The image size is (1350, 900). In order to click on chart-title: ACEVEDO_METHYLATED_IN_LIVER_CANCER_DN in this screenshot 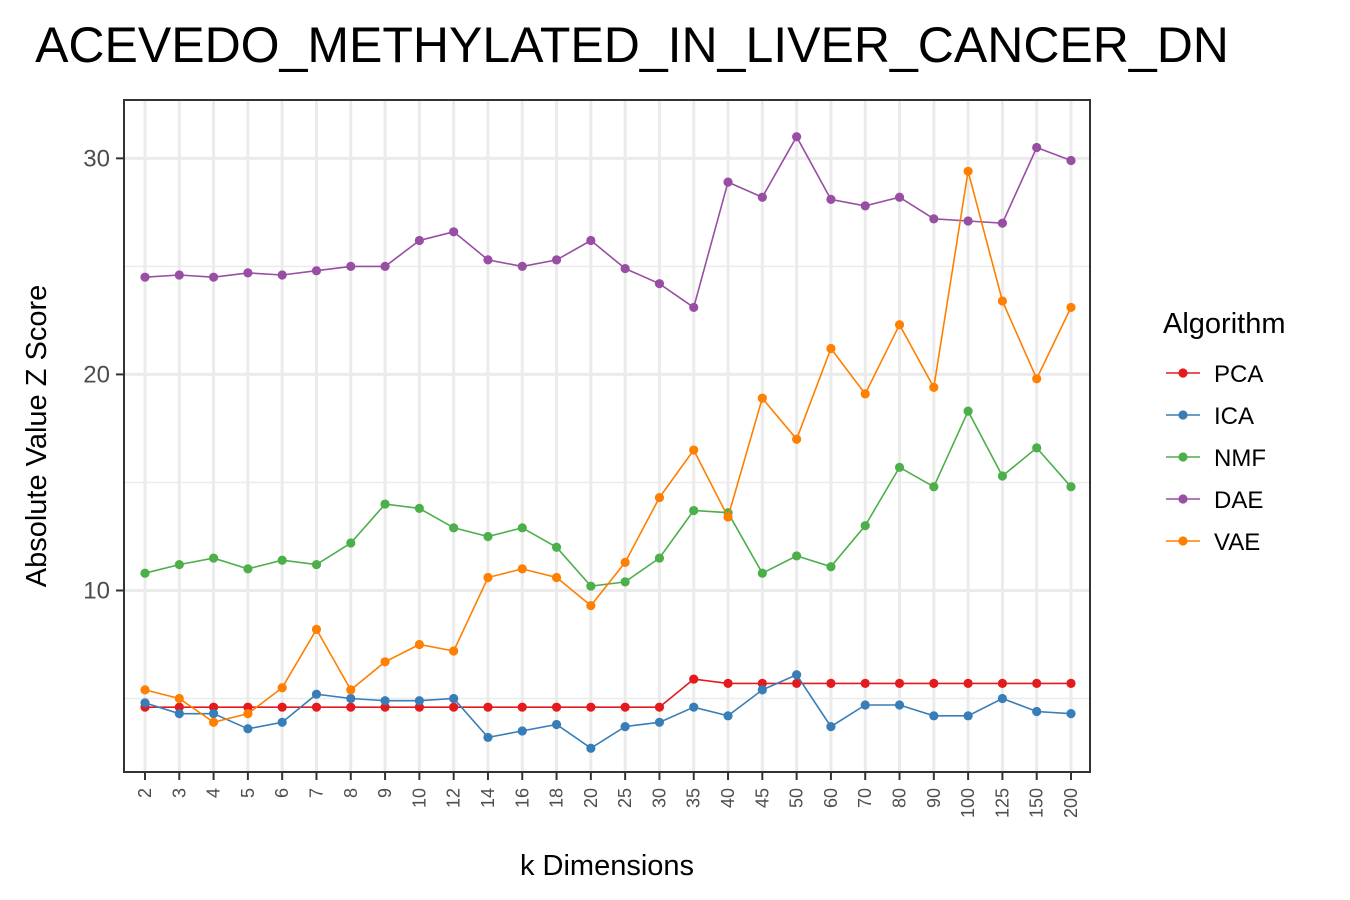, I will do `click(632, 45)`.